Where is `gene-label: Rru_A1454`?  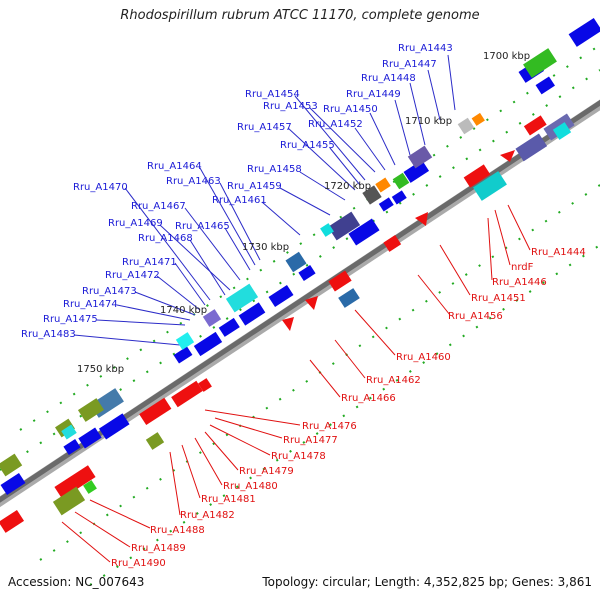 gene-label: Rru_A1454 is located at coordinates (272, 94).